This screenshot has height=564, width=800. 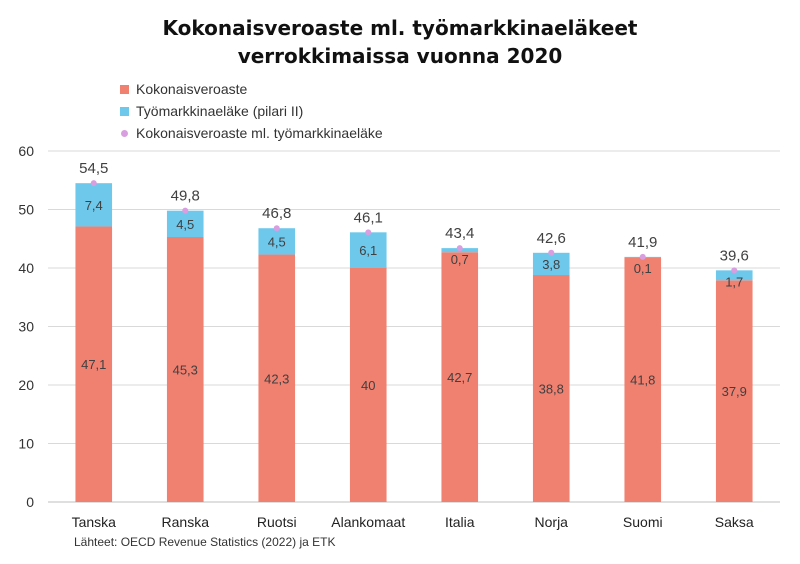 I want to click on bar-tax-norja, so click(x=551, y=388).